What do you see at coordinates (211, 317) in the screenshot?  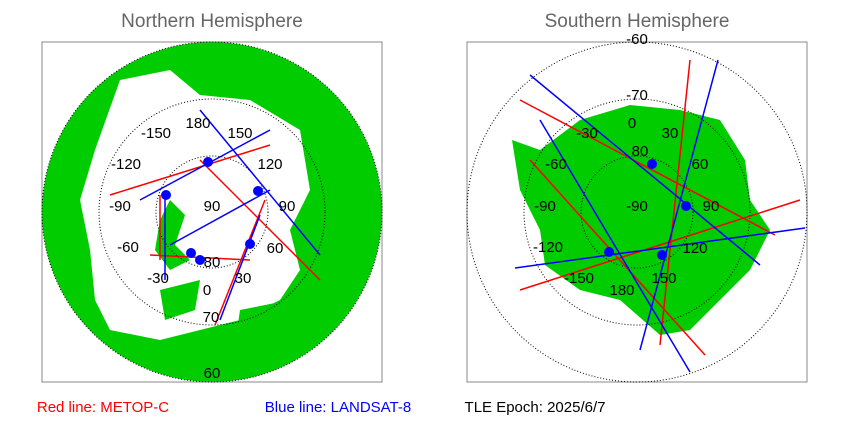 I see `grid-label: 70` at bounding box center [211, 317].